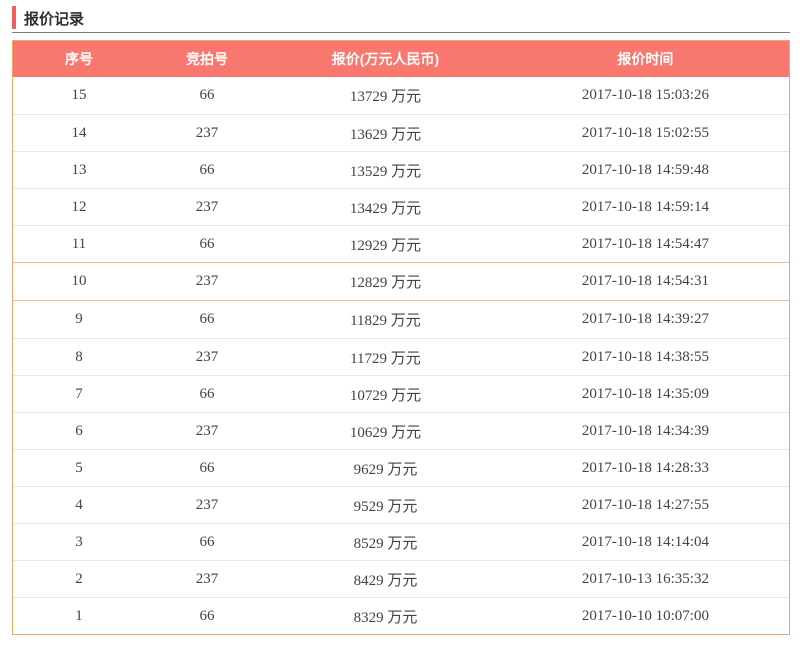  What do you see at coordinates (79, 132) in the screenshot?
I see `cell-seq: 14` at bounding box center [79, 132].